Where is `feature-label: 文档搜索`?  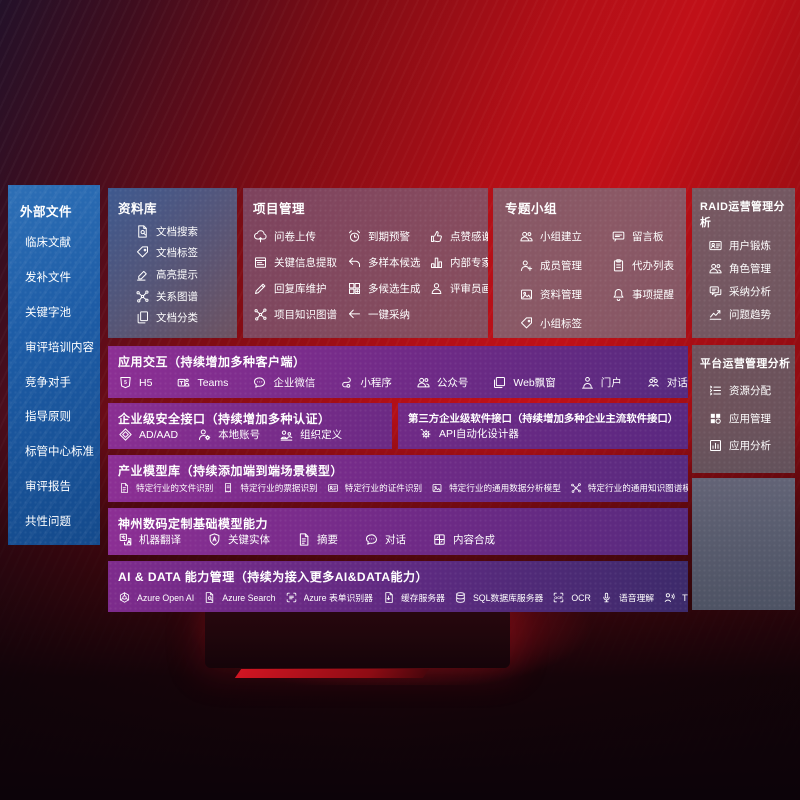
feature-label: 文档搜索 is located at coordinates (177, 231).